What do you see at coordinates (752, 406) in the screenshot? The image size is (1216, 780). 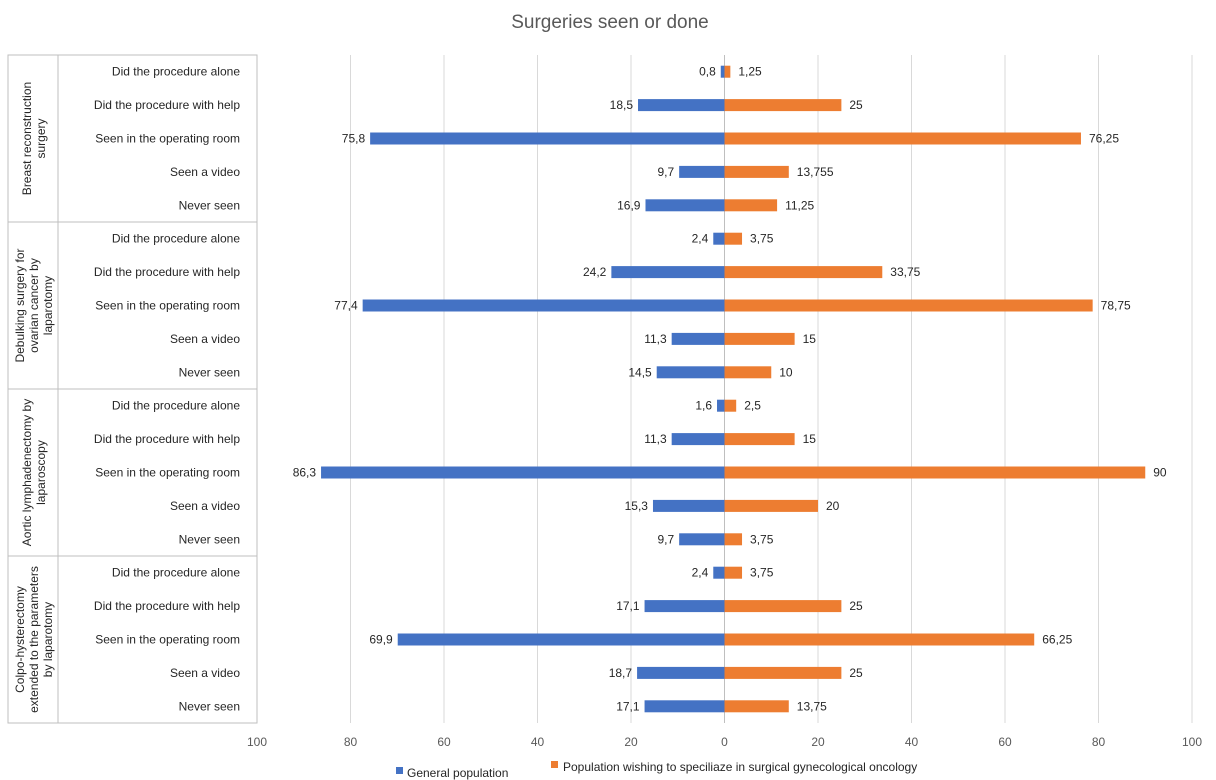 I see `value-label-right: 2,5` at bounding box center [752, 406].